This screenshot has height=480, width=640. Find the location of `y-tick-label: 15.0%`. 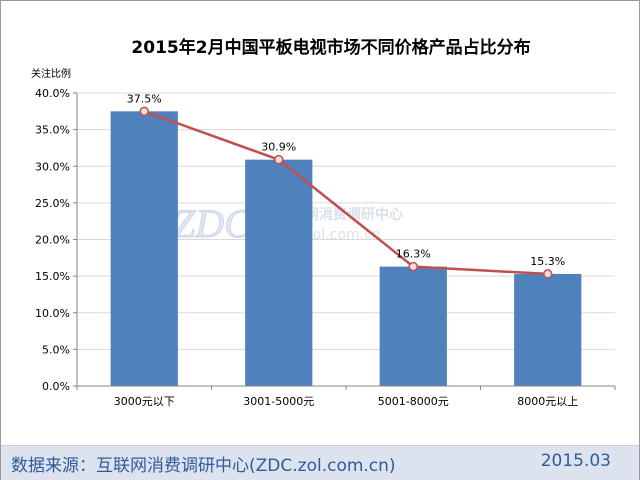

y-tick-label: 15.0% is located at coordinates (52, 276).